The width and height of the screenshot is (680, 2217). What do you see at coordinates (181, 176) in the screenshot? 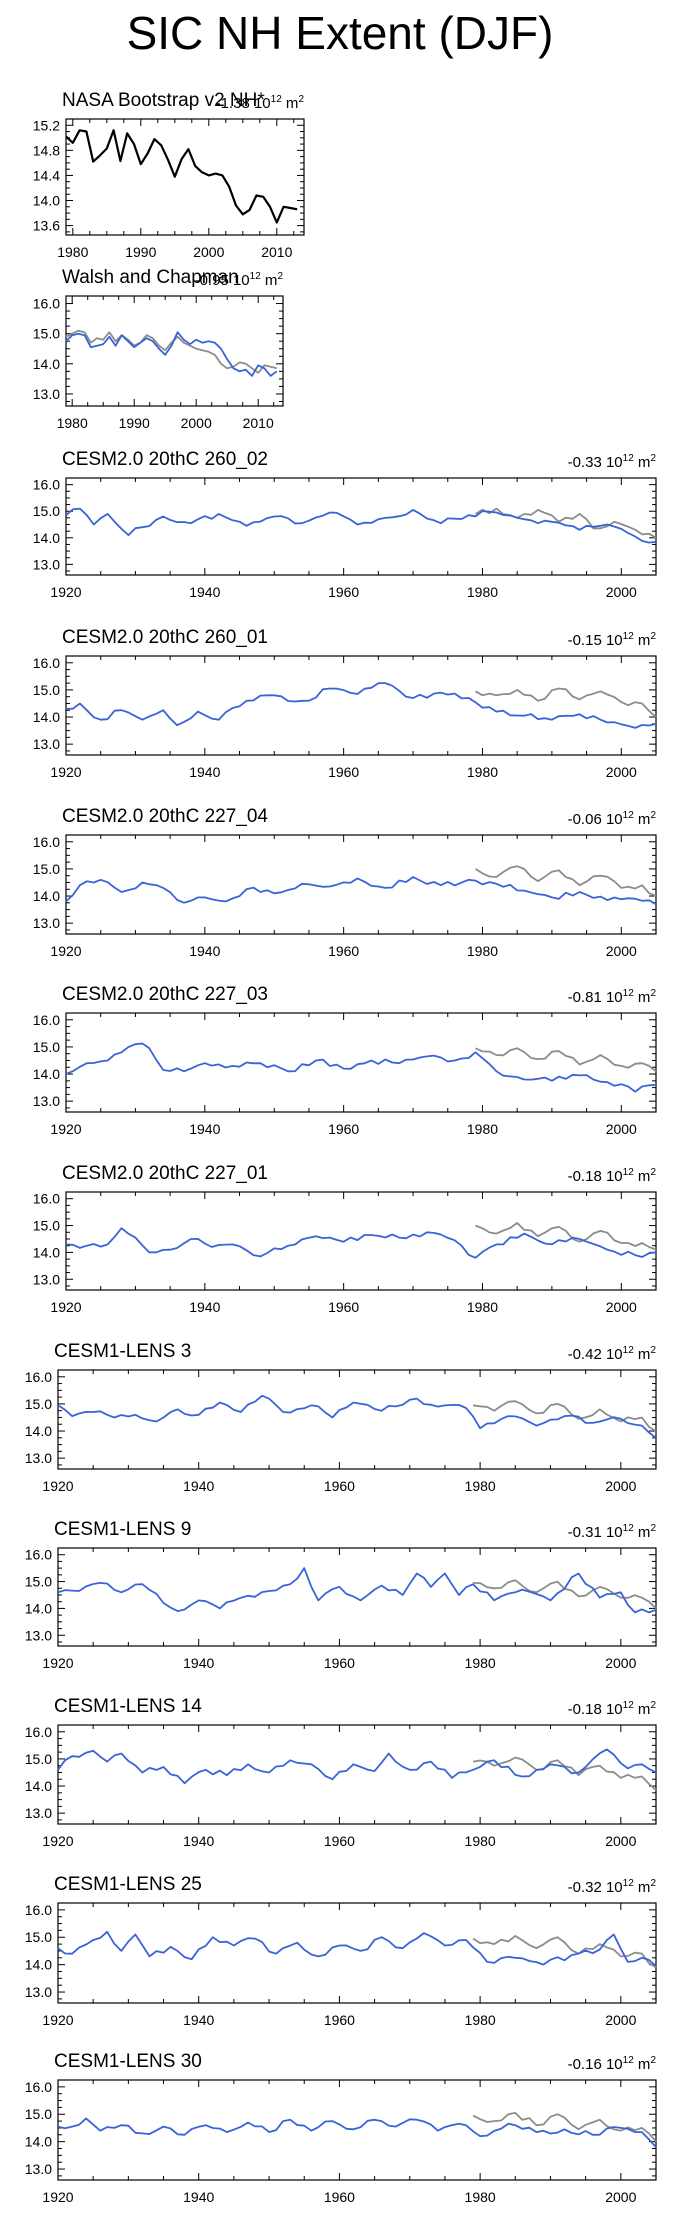
I see `observed-series-line` at bounding box center [181, 176].